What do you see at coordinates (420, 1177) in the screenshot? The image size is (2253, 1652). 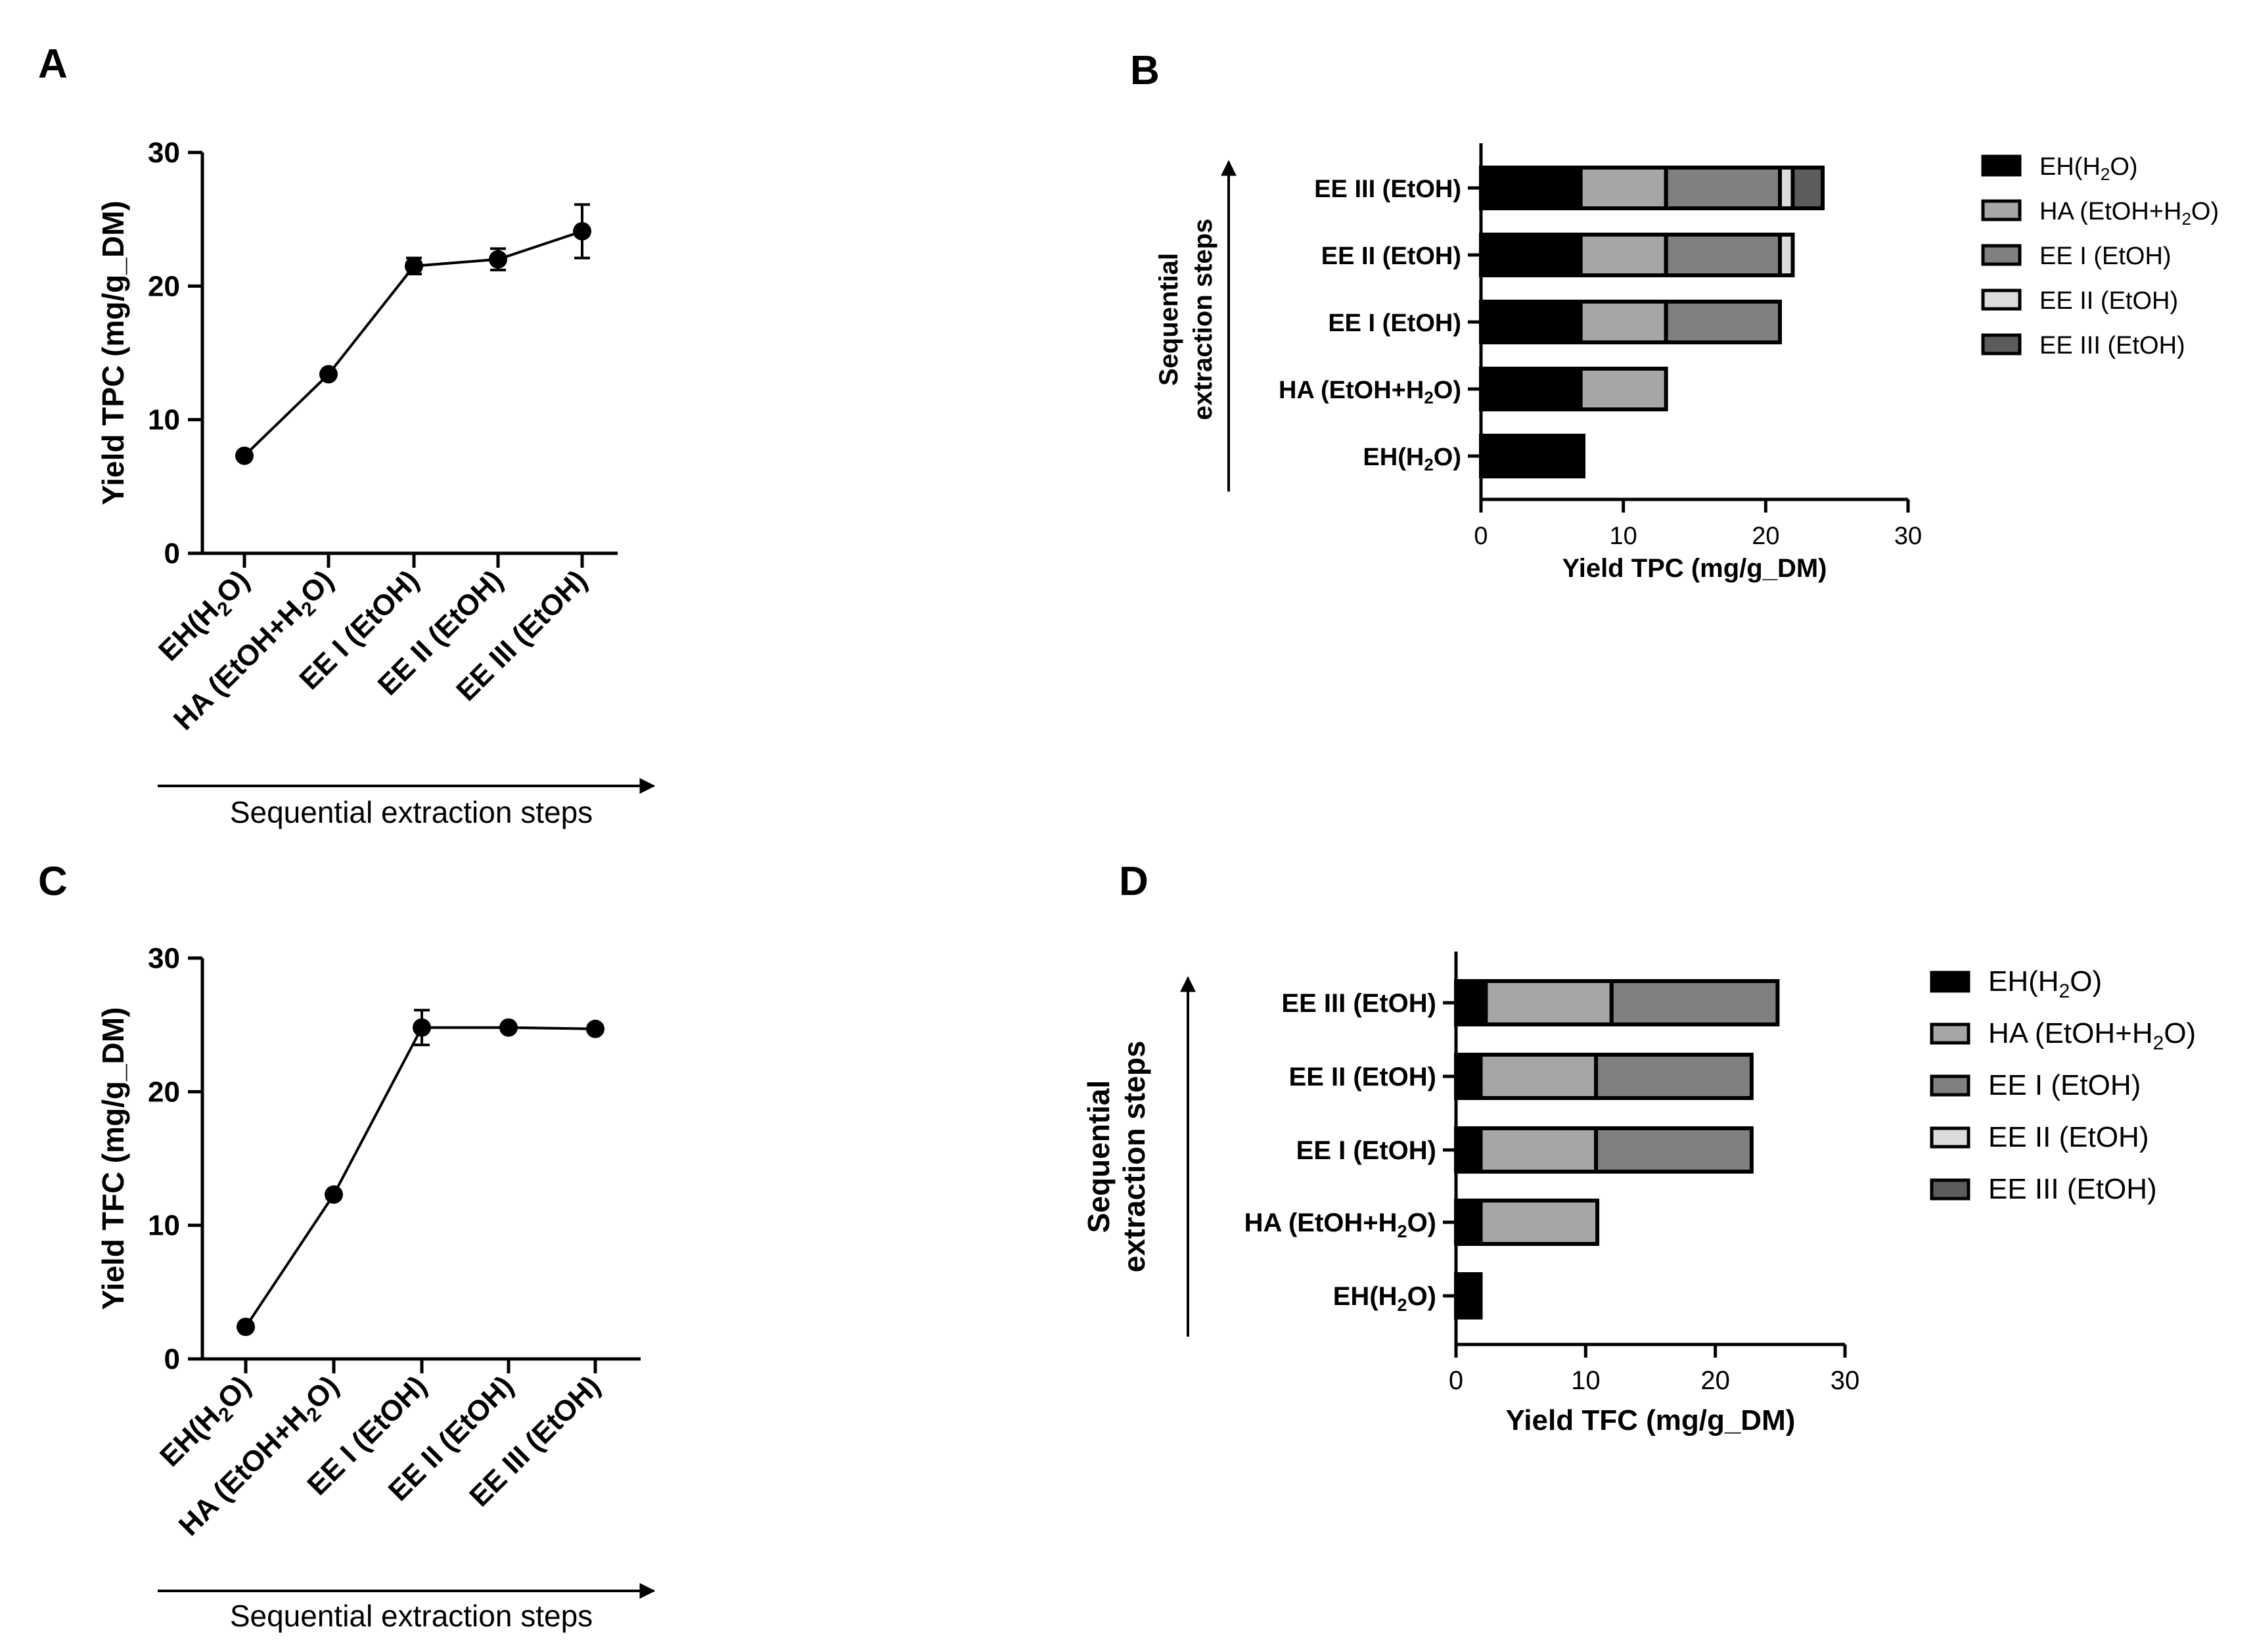 I see `series-line` at bounding box center [420, 1177].